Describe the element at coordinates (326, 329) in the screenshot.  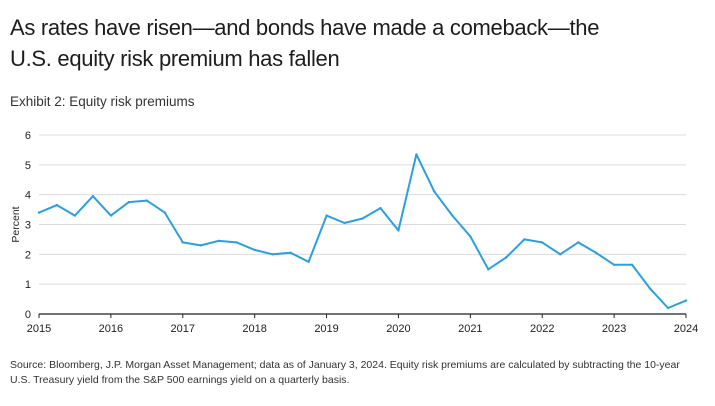
I see `x-tick-label-2019: 2019` at that location.